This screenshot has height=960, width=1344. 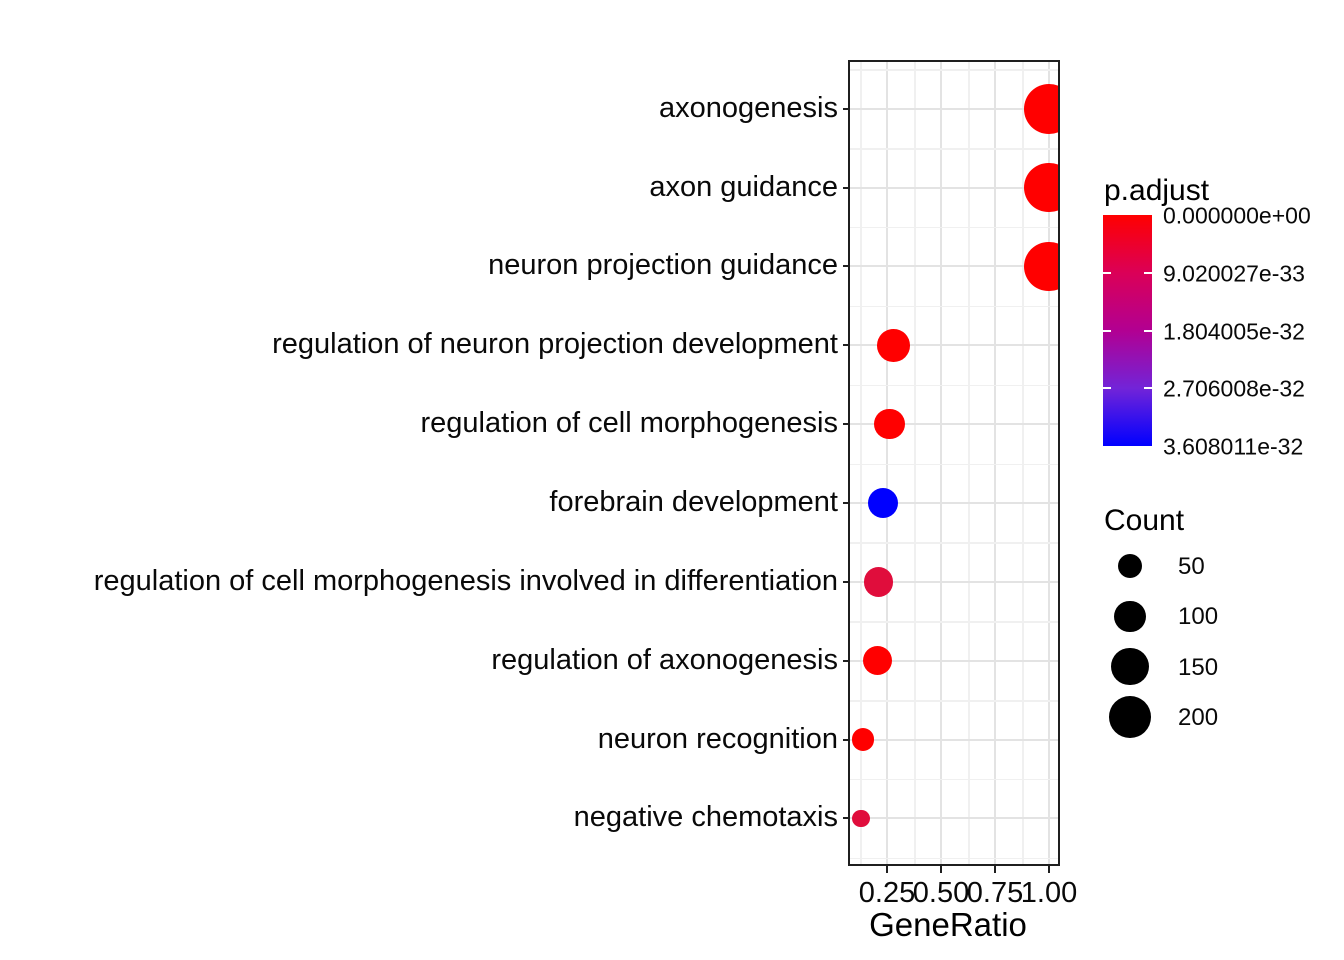 What do you see at coordinates (693, 501) in the screenshot?
I see `y-axis-label: forebrain development` at bounding box center [693, 501].